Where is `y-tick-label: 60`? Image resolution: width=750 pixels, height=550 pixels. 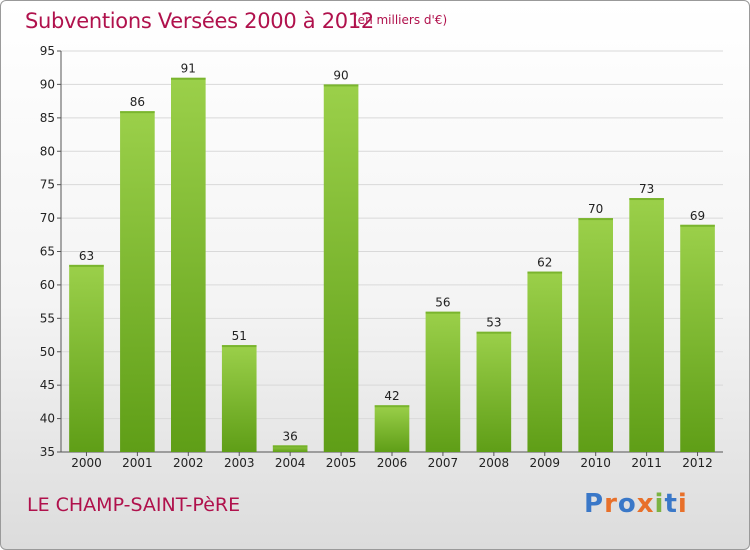
y-tick-label: 60 is located at coordinates (47, 285).